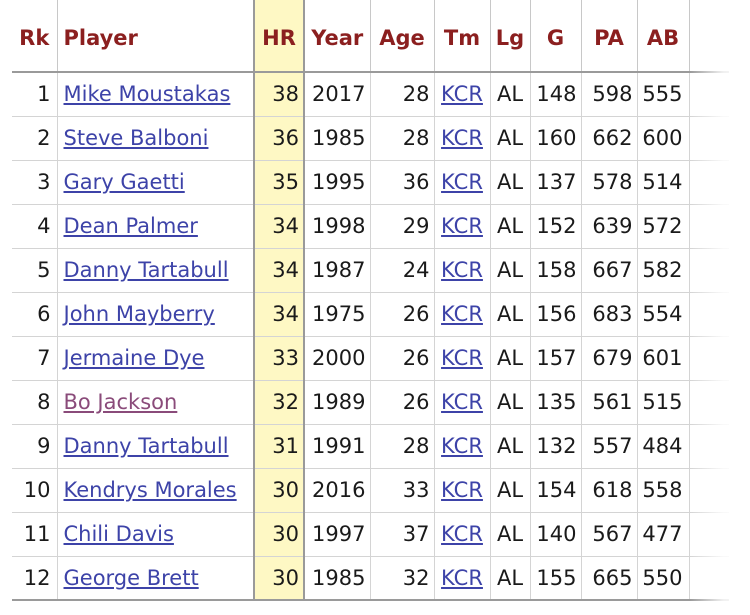  I want to click on ab-cell: 514, so click(662, 181).